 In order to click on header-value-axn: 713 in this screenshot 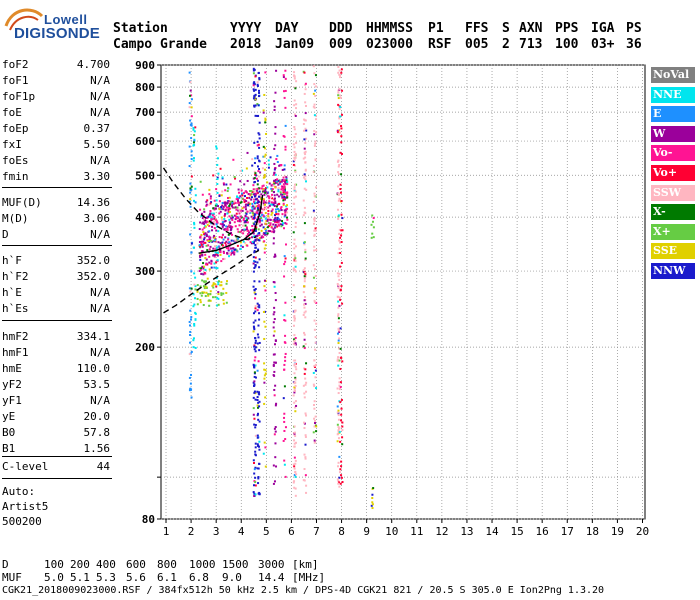, I will do `click(531, 44)`.